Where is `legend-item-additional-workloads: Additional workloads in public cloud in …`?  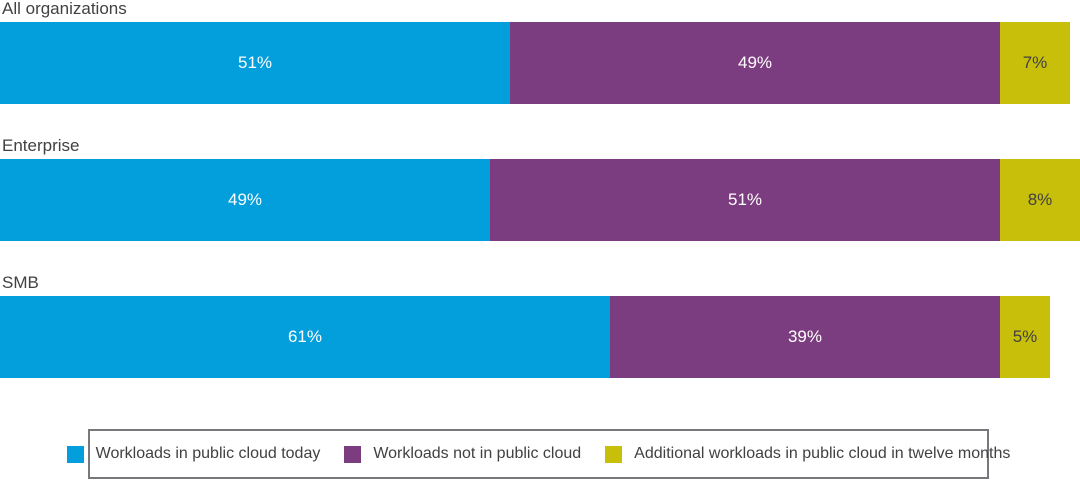 legend-item-additional-workloads: Additional workloads in public cloud in … is located at coordinates (807, 454).